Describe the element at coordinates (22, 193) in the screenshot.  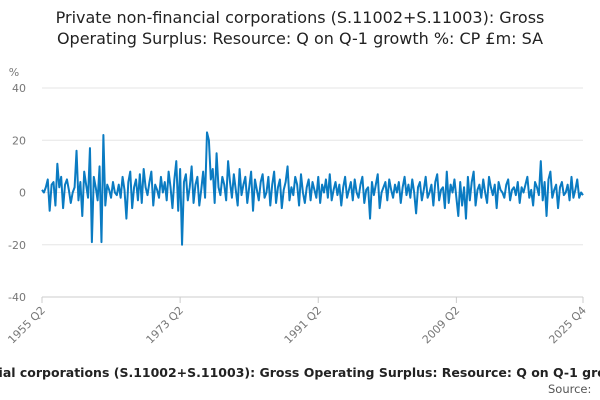
I see `y-tick-label: 0` at that location.